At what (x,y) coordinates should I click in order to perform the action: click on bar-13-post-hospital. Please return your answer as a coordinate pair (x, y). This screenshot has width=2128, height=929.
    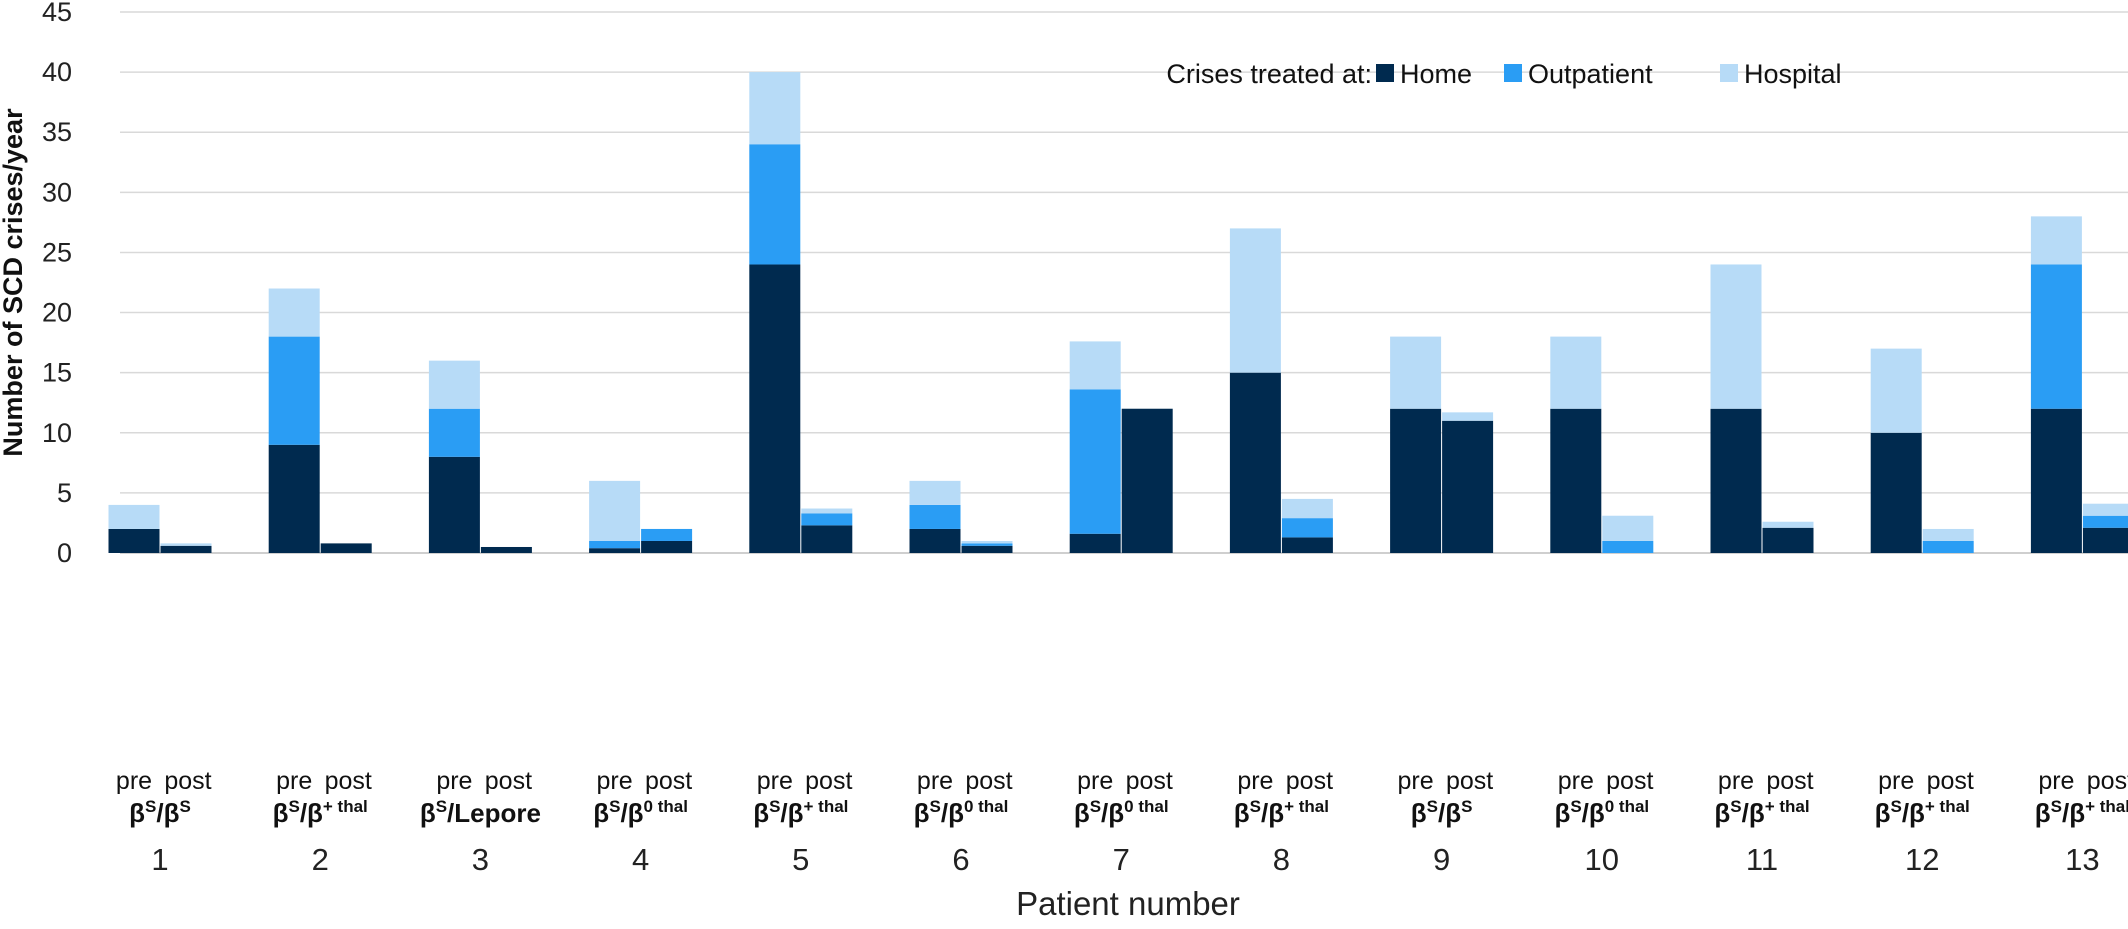
    Looking at the image, I should click on (2105, 509).